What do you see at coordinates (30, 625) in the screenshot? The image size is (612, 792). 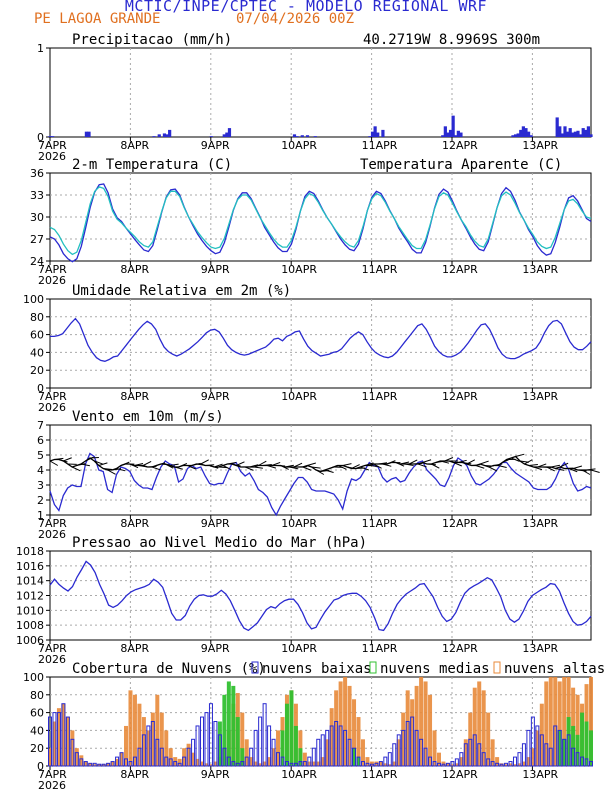 I see `y-tick-label: 1008` at bounding box center [30, 625].